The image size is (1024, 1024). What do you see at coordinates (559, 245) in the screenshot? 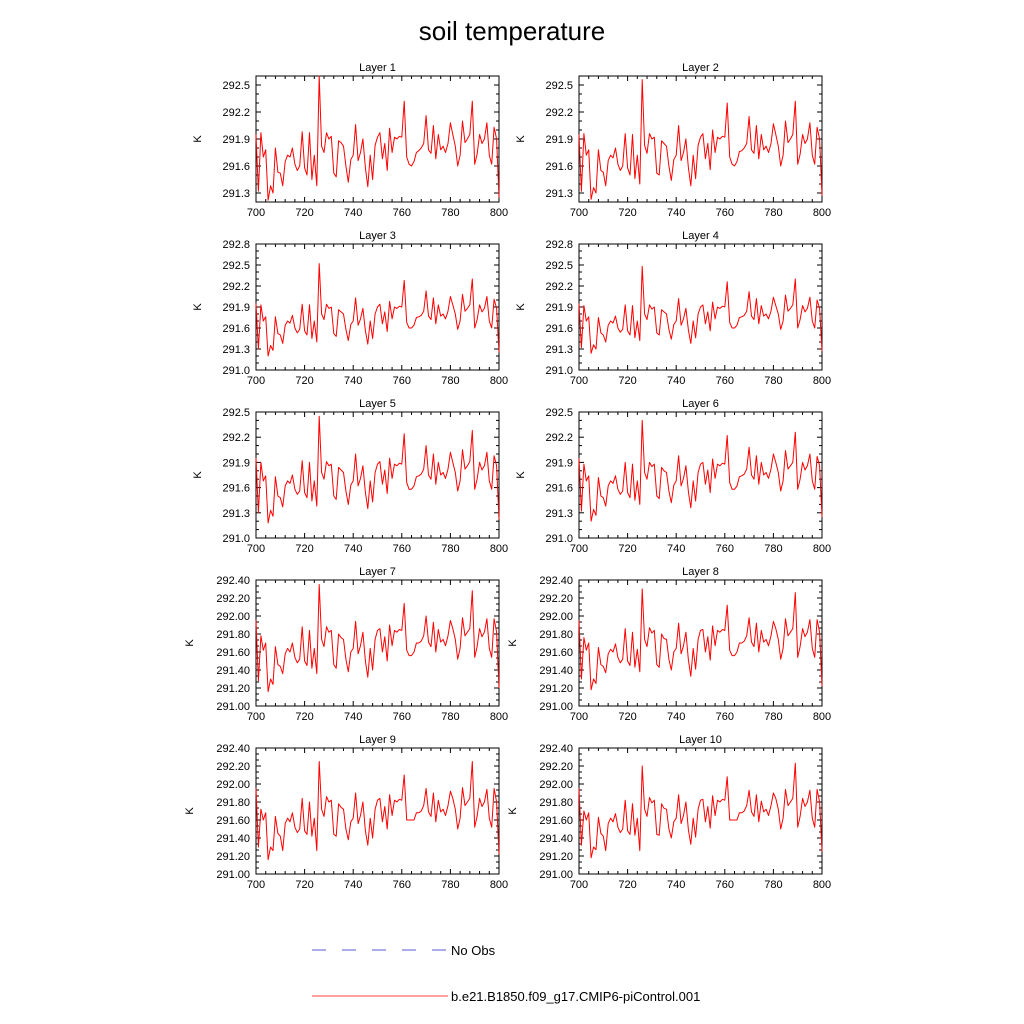
I see `y-tick-label: 292.8` at bounding box center [559, 245].